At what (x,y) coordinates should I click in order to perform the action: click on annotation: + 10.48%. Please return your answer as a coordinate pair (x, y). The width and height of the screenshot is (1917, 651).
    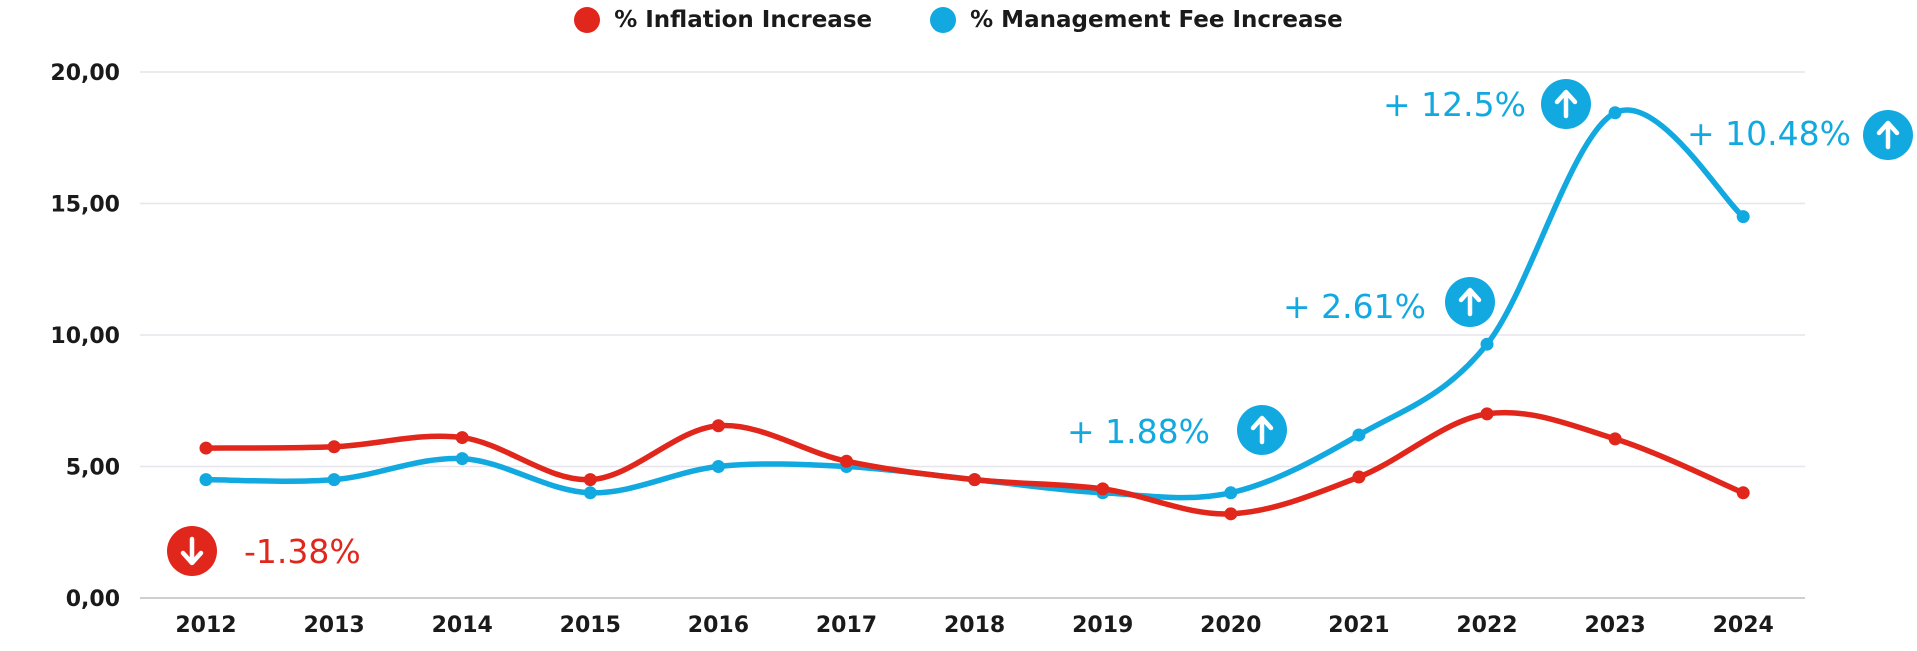
    Looking at the image, I should click on (1800, 135).